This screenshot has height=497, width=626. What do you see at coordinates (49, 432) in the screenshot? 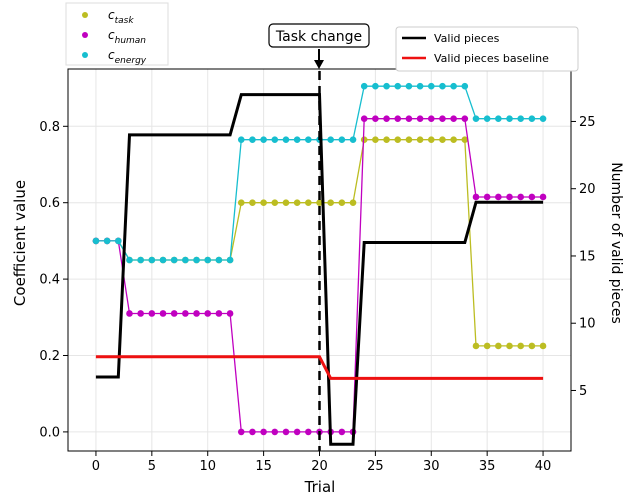
I see `y-left-tick-label: 0.0` at bounding box center [49, 432].